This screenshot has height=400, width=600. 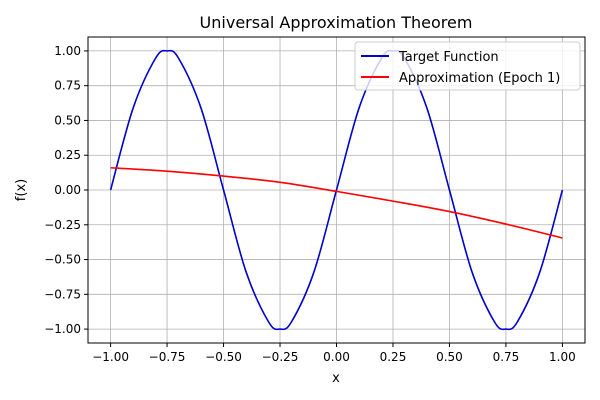 What do you see at coordinates (62, 294) in the screenshot?
I see `y-tick-label: −0.75` at bounding box center [62, 294].